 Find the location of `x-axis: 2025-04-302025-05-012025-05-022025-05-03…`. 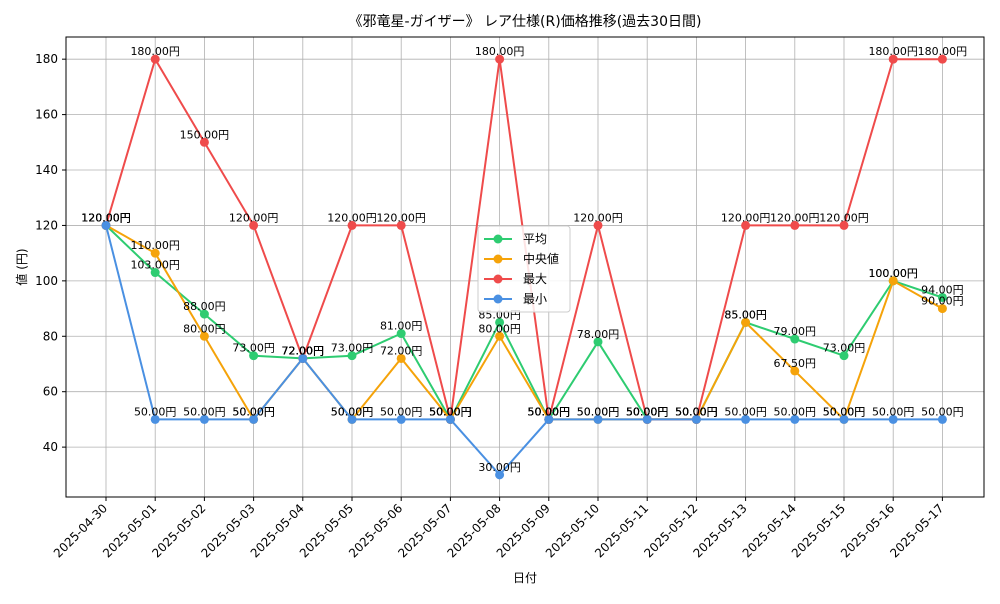

x-axis: 2025-04-302025-05-012025-05-022025-05-03… is located at coordinates (499, 528).